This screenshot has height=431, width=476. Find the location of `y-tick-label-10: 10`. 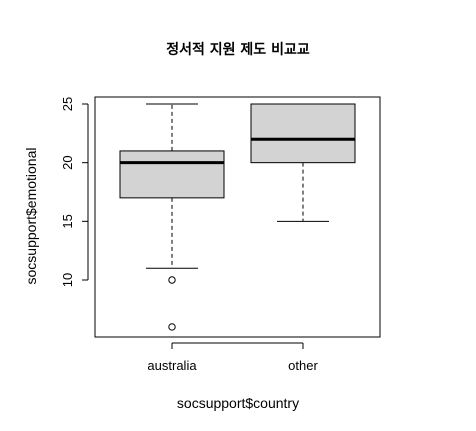

y-tick-label-10: 10 is located at coordinates (67, 280).